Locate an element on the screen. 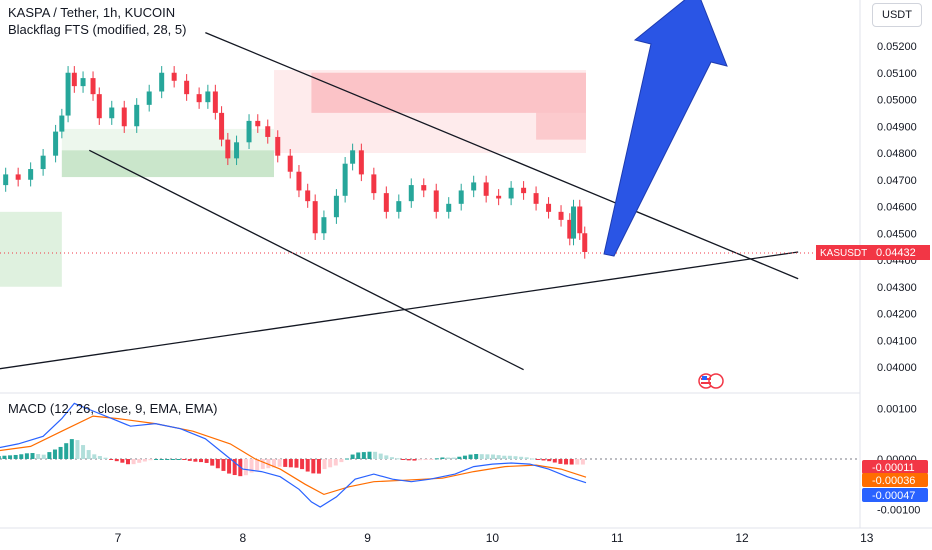 The height and width of the screenshot is (550, 932). symbol-title: KASPA / Tether, 1h, KUCOIN is located at coordinates (92, 12).